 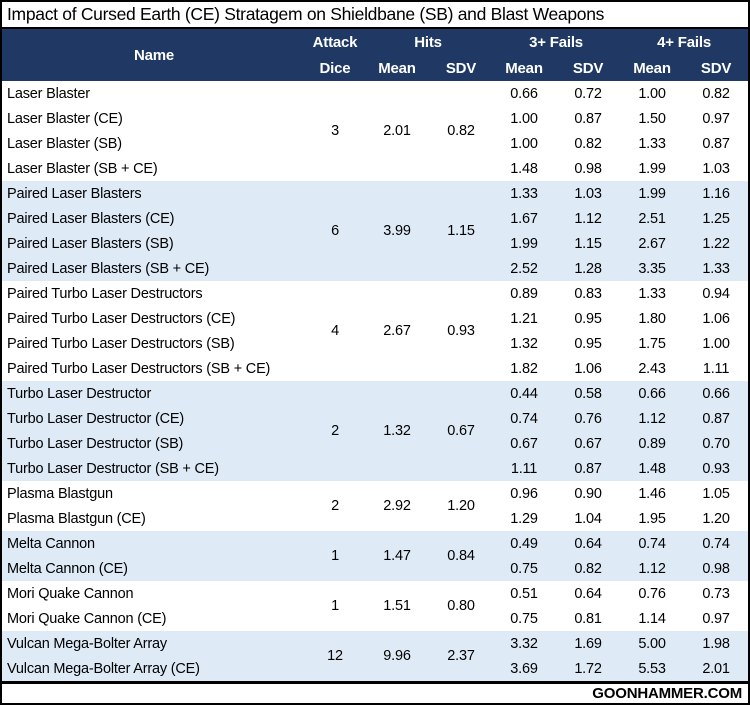 What do you see at coordinates (154, 518) in the screenshot?
I see `weapon-name-cell: Plasma Blastgun (CE)` at bounding box center [154, 518].